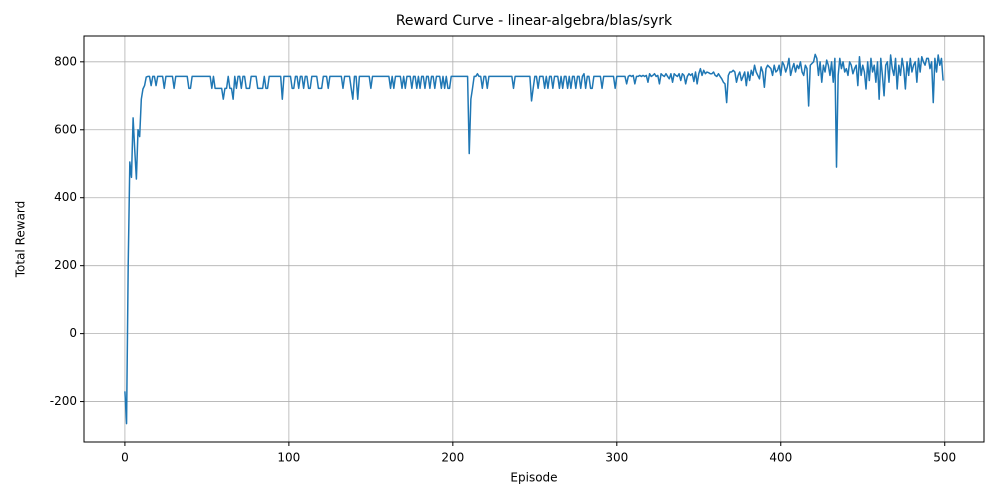 The width and height of the screenshot is (1000, 500). I want to click on x-tick-label: 100, so click(288, 458).